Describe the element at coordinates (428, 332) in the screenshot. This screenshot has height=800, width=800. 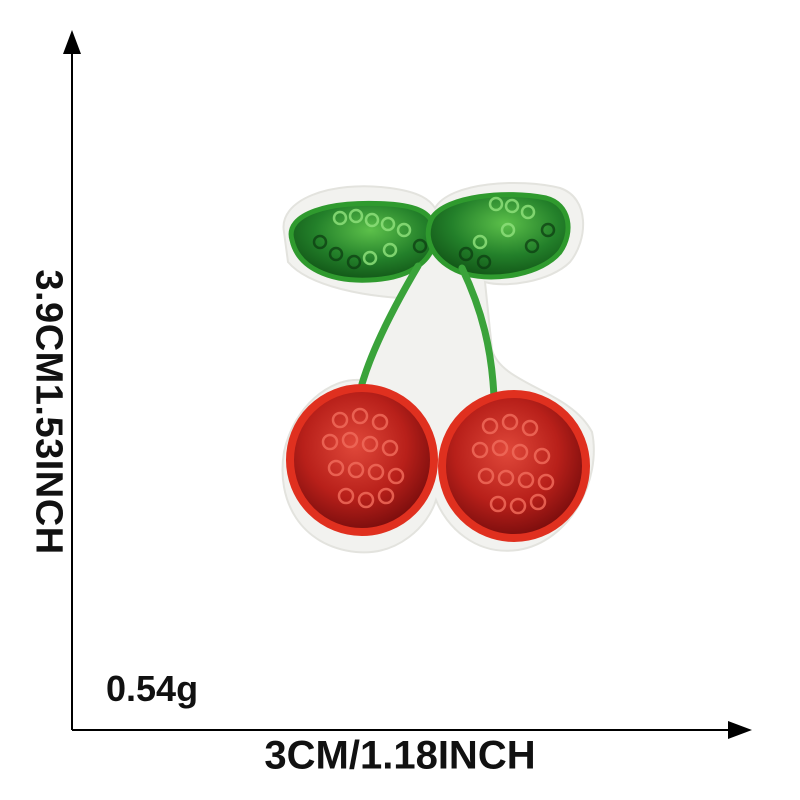
I see `cherry-stems` at that location.